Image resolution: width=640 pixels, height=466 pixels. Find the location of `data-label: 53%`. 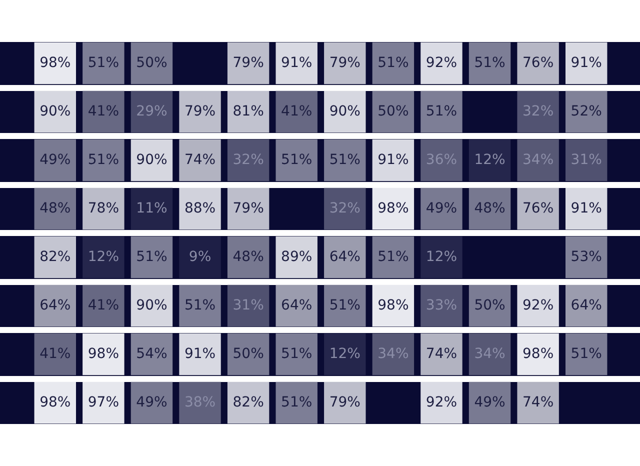

data-label: 53% is located at coordinates (586, 256).